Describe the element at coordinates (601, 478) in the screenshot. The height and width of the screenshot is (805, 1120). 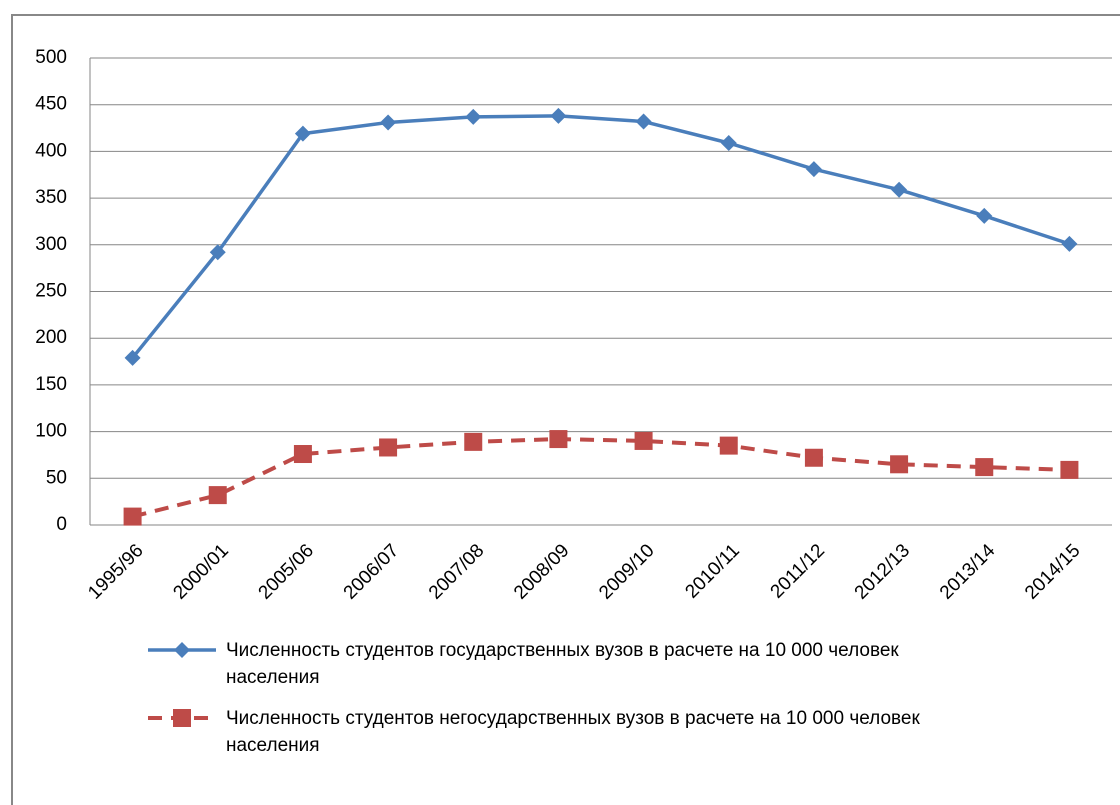
I see `series-line` at that location.